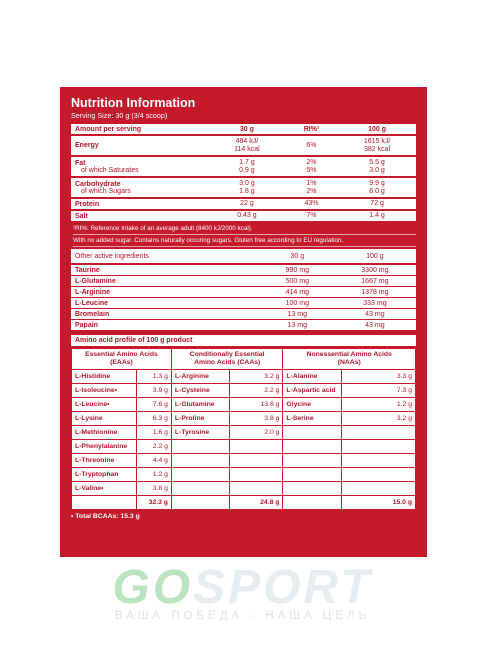 The image size is (485, 647). Describe the element at coordinates (154, 390) in the screenshot. I see `amino-amount: 3.9 g` at that location.